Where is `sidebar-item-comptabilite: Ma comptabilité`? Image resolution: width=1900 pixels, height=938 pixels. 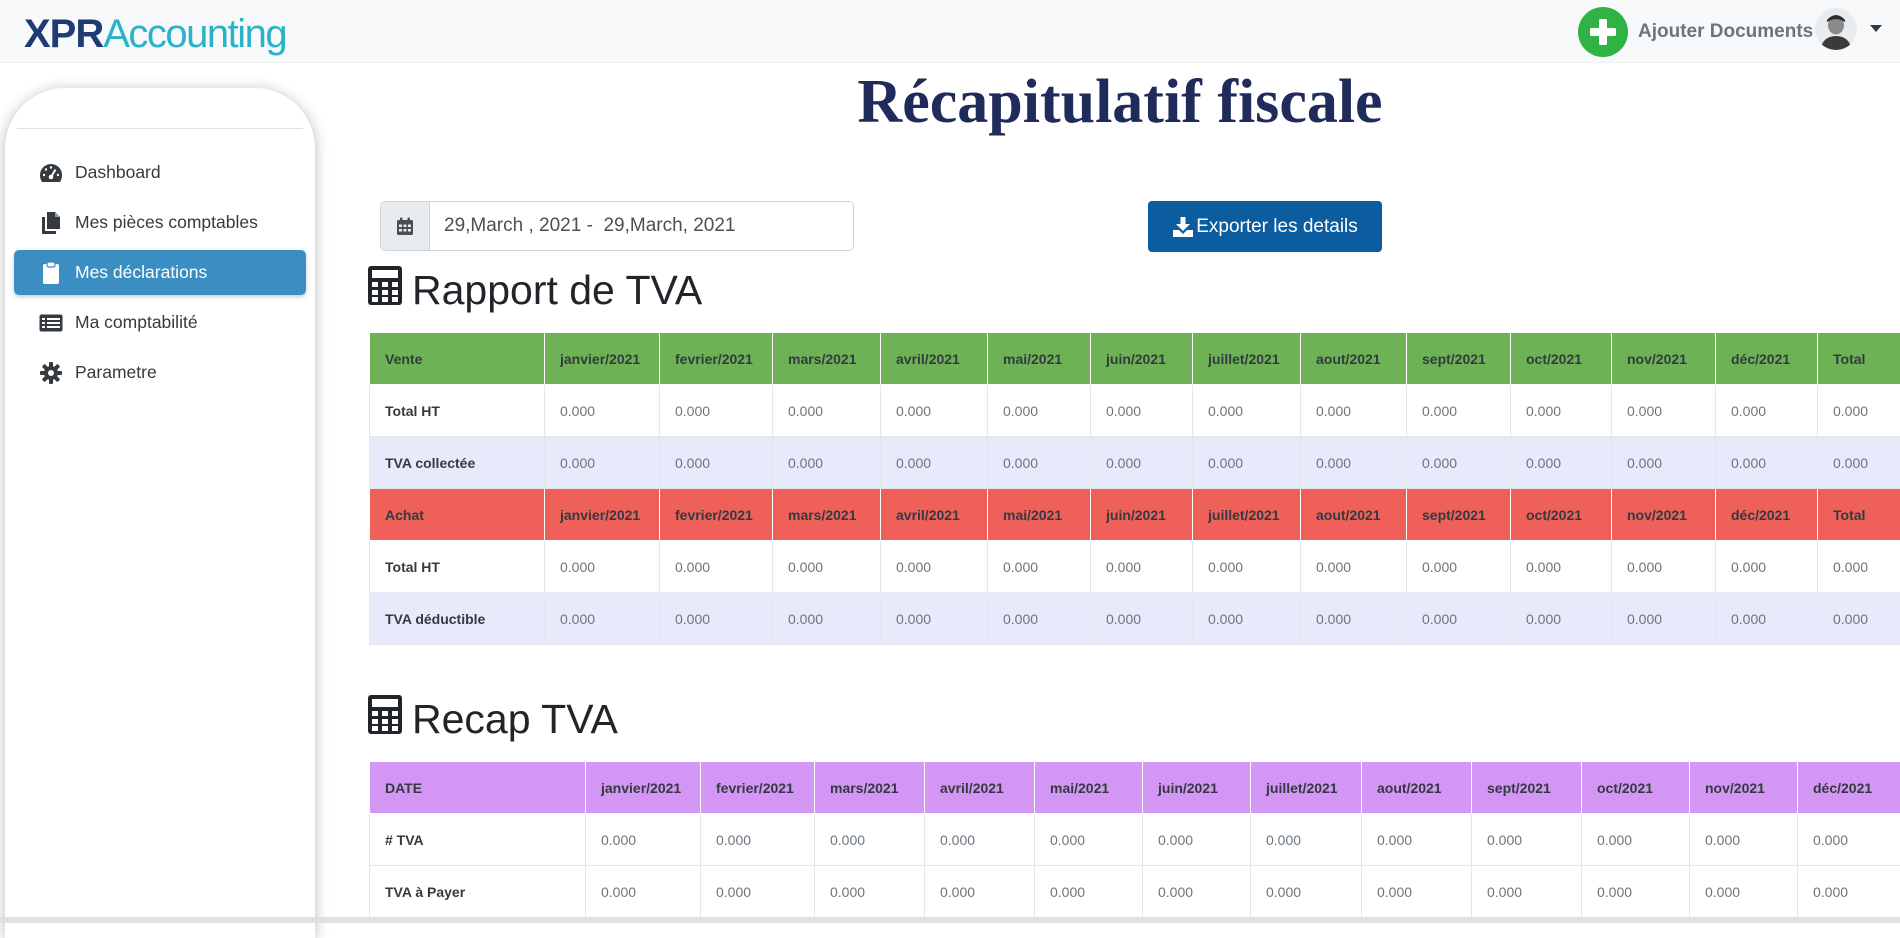
sidebar-item-comptabilite: Ma comptabilité is located at coordinates (160, 322).